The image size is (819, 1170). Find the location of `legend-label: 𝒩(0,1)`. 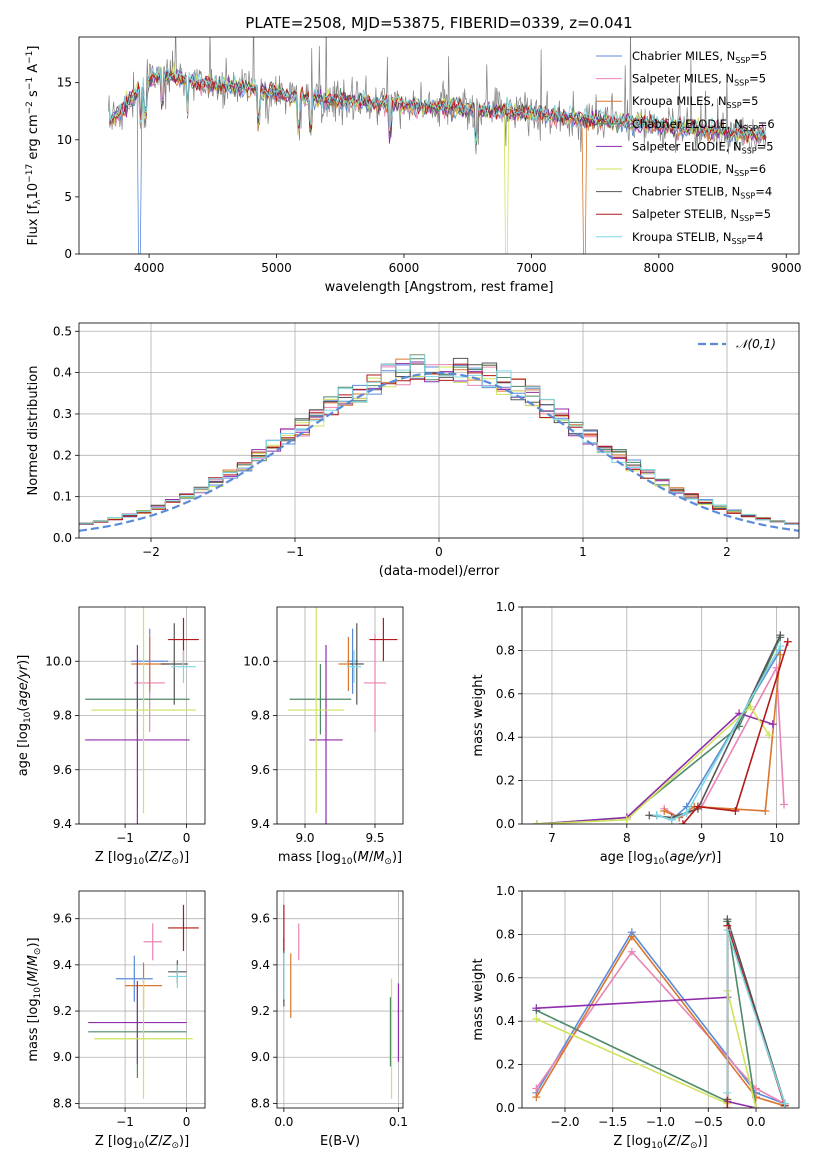

legend-label: 𝒩(0,1) is located at coordinates (756, 344).